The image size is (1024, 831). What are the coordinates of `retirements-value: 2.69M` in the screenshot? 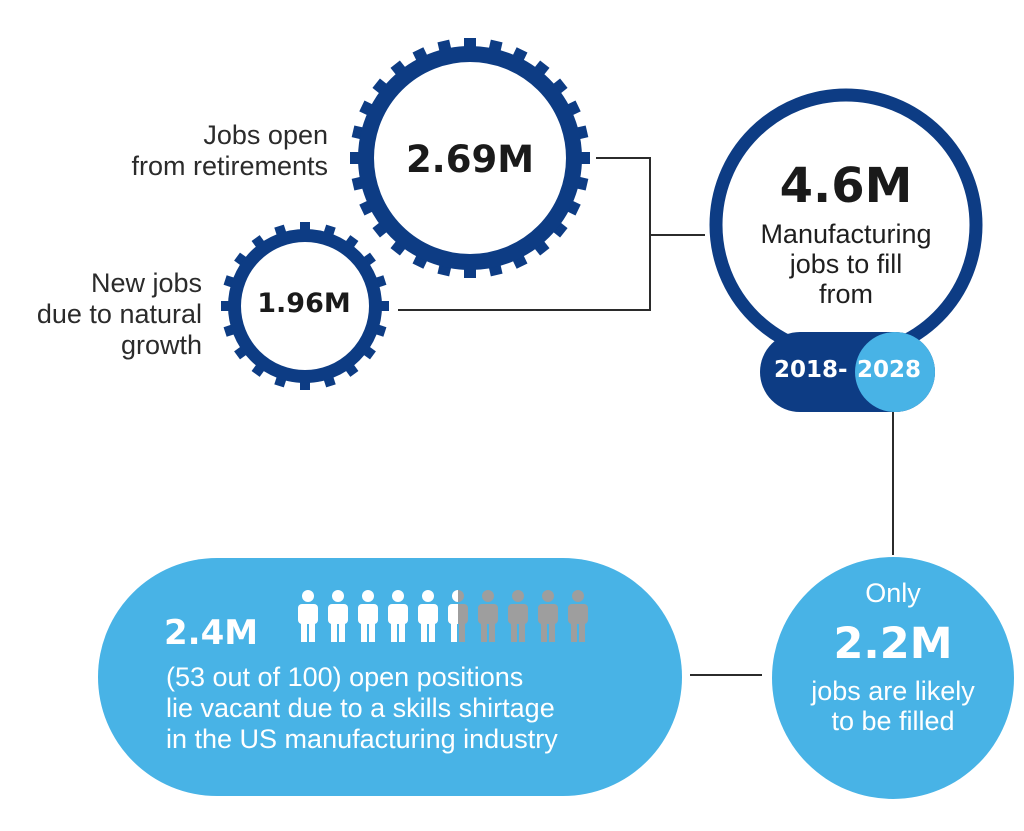 It's located at (470, 159).